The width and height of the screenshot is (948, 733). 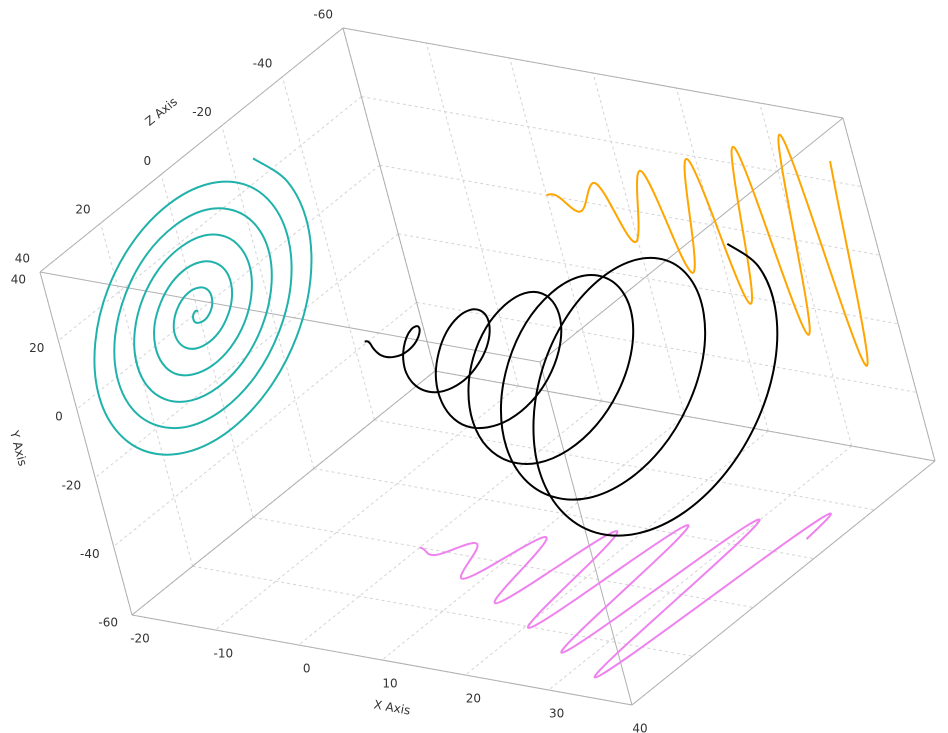 I want to click on x-tick-label: -20, so click(x=140, y=639).